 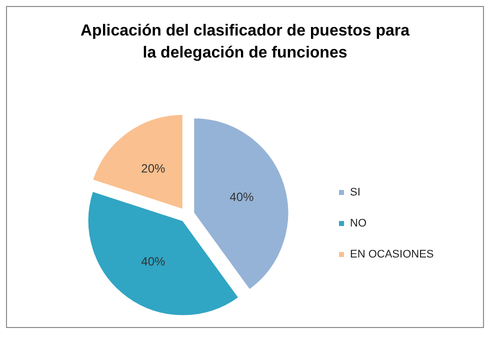 I want to click on legend-label: EN OCASIONES, so click(x=392, y=254).